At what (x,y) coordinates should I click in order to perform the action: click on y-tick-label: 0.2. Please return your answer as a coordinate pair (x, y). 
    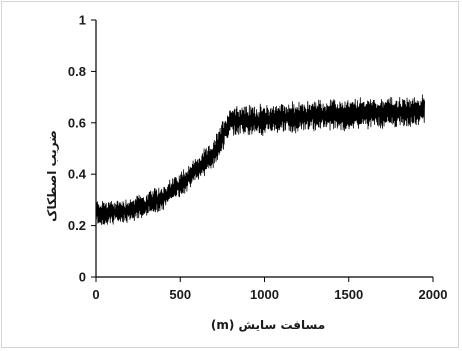
    Looking at the image, I should click on (77, 225).